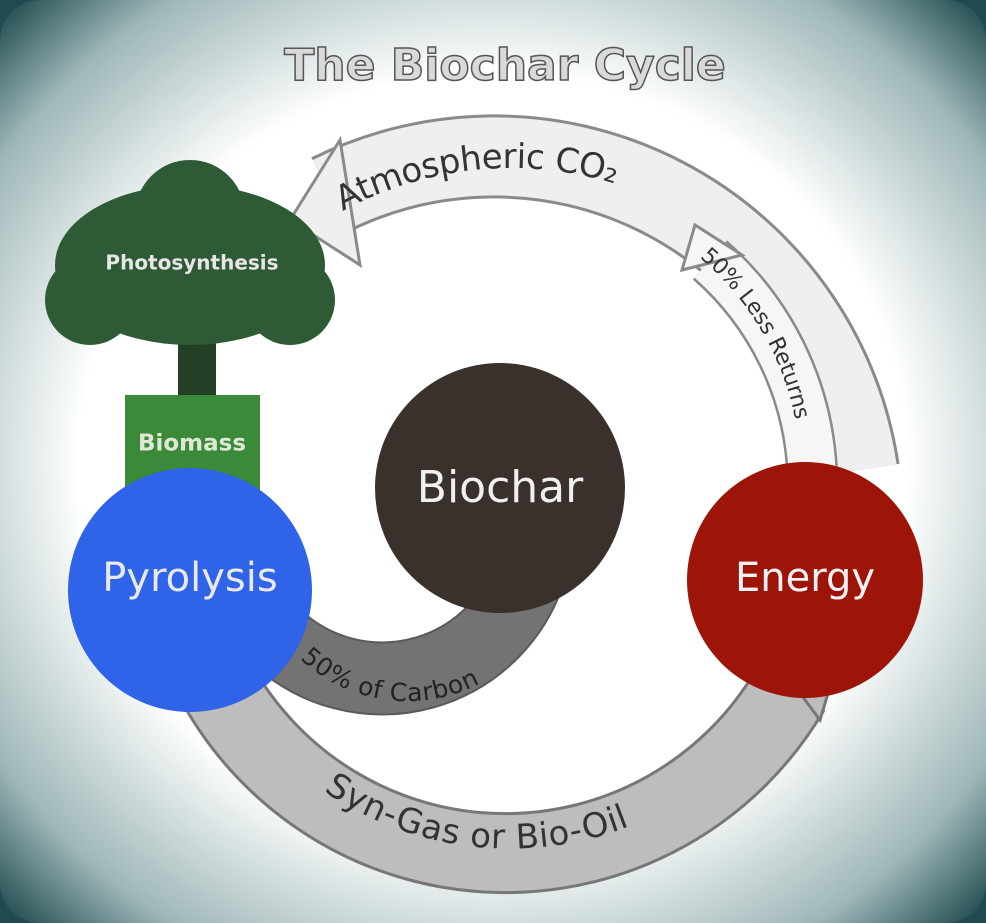  I want to click on biomass-label: Biomass, so click(192, 444).